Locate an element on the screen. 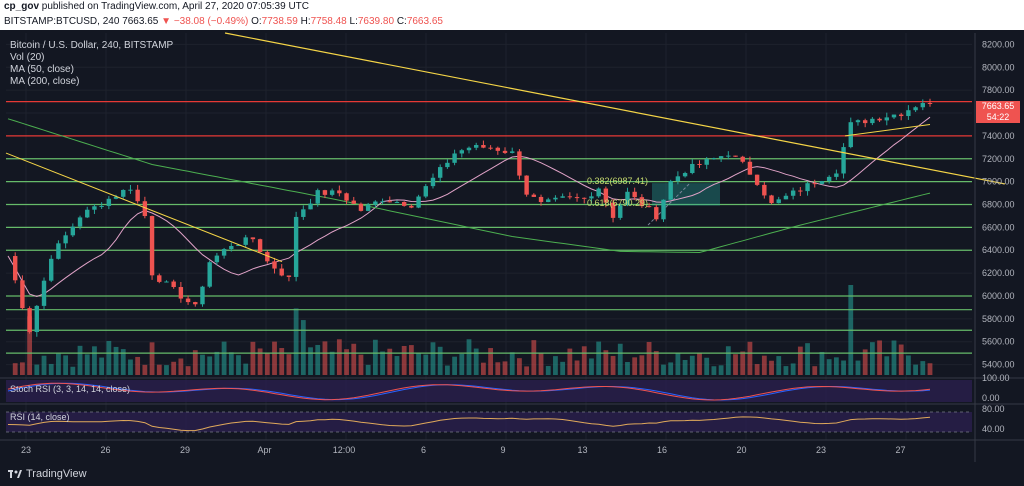  legend-ma50: MA (50, close) is located at coordinates (42, 69).